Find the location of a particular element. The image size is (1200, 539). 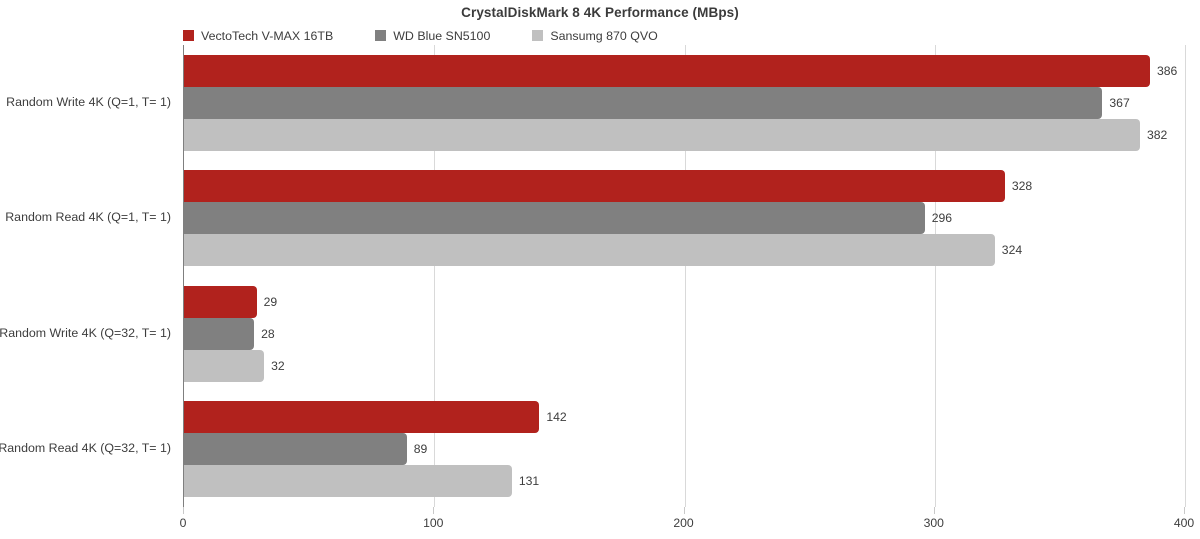

bar-value-label: 386 is located at coordinates (1167, 70).